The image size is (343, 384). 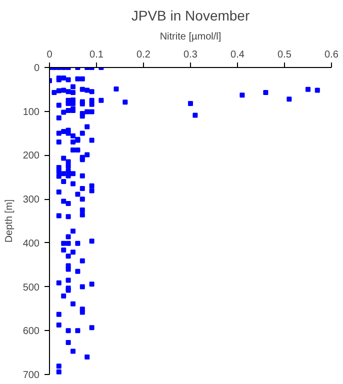 What do you see at coordinates (31, 244) in the screenshot?
I see `y-tick-label: 400` at bounding box center [31, 244].